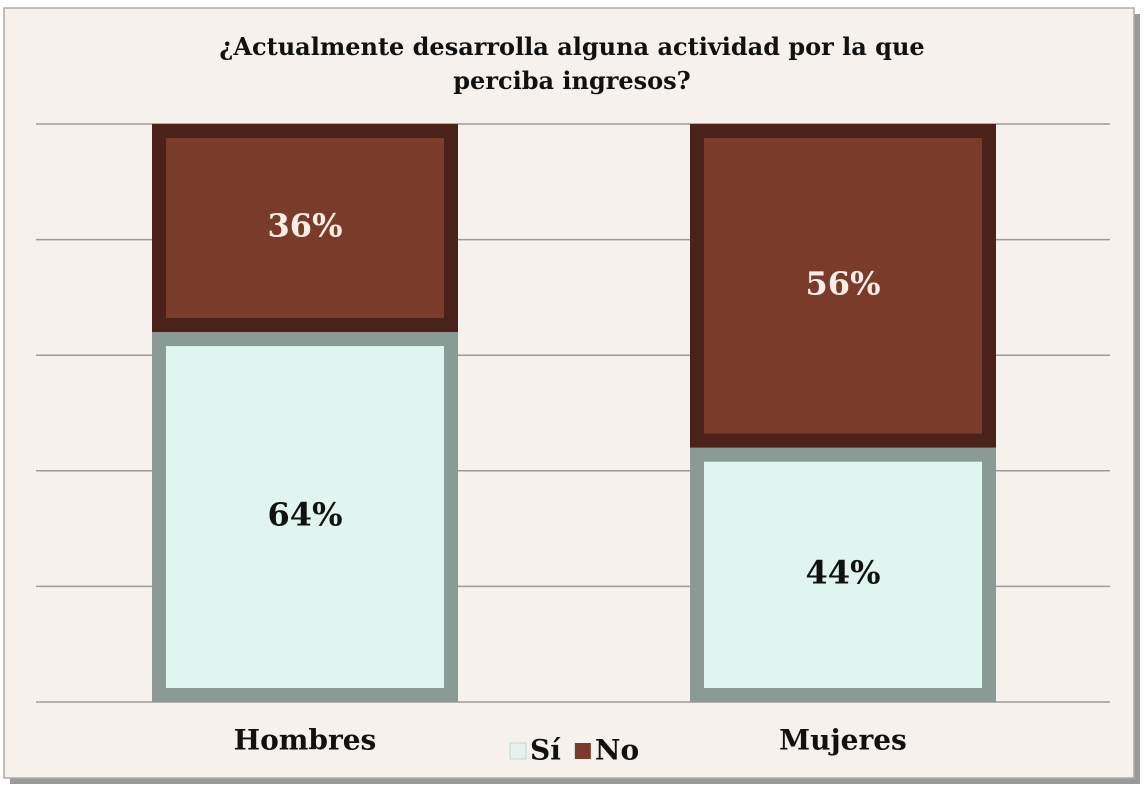 This screenshot has height=788, width=1145. I want to click on data-label: 44%, so click(843, 572).